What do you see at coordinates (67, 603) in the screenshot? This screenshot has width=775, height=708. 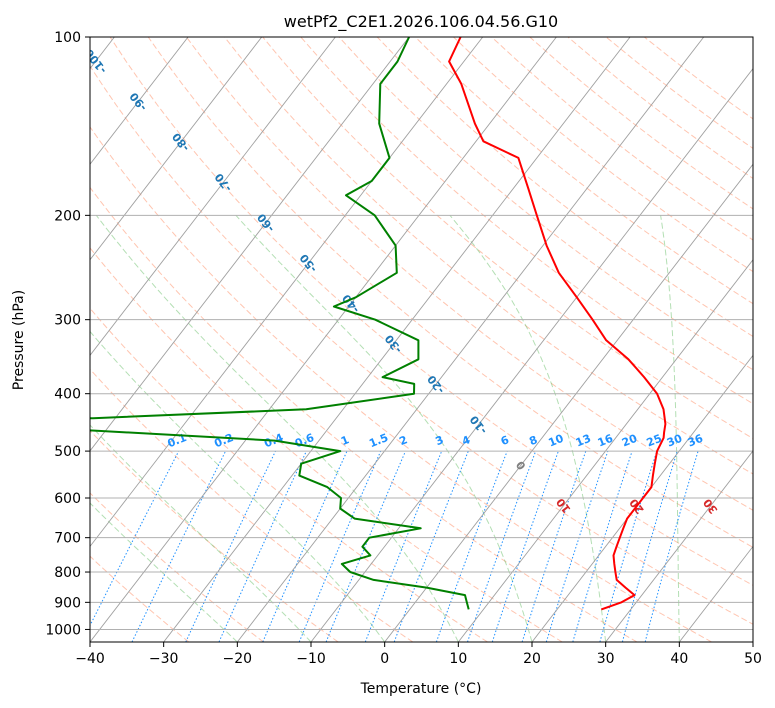 I see `y-tick-label: 900` at bounding box center [67, 603].